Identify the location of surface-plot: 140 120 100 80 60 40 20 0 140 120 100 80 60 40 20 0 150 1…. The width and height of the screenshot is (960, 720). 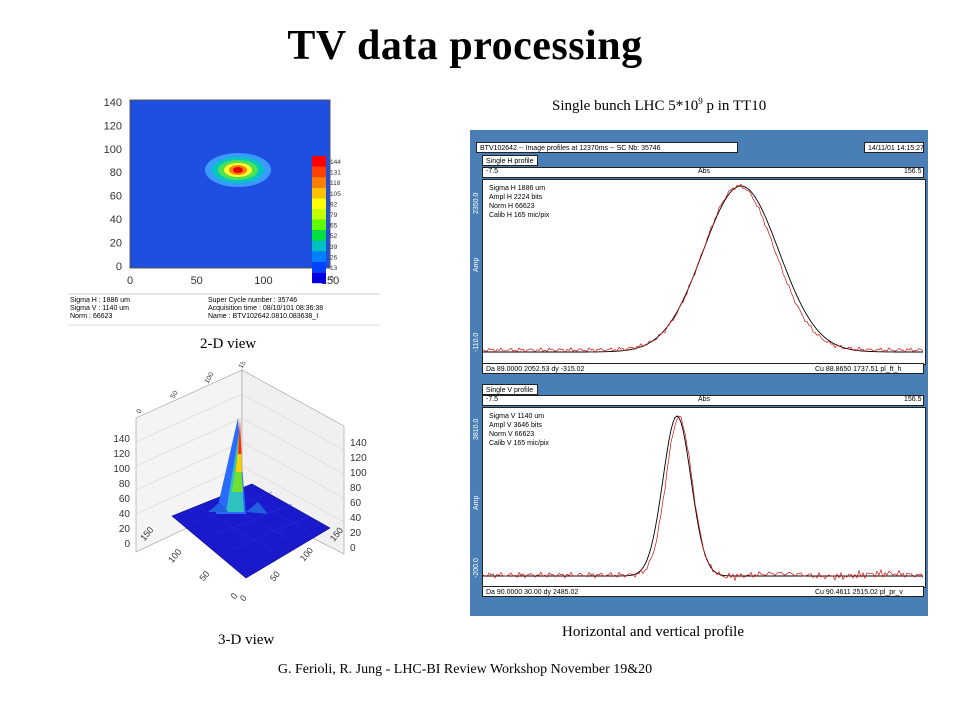
(240, 479).